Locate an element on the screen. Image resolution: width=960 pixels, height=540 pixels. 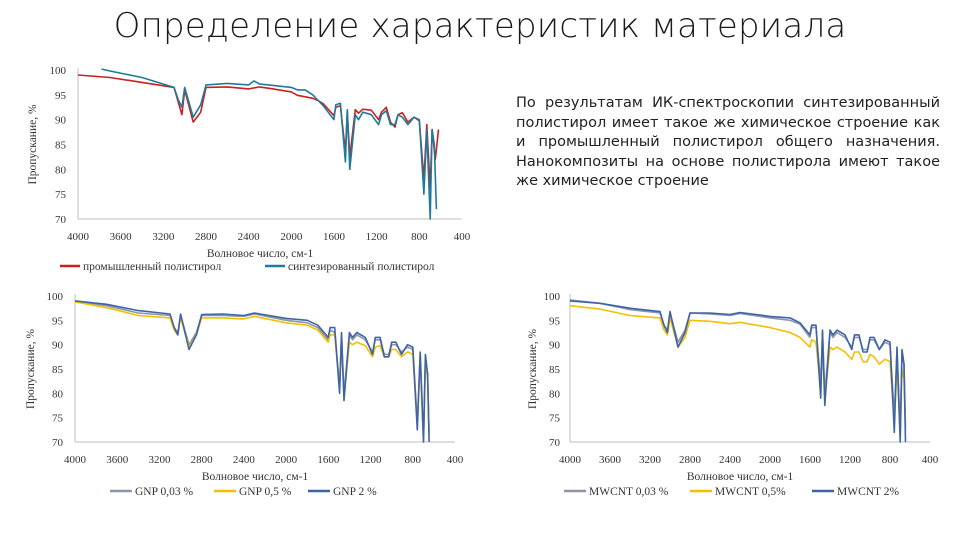
legend-label: синтезированный полистирол is located at coordinates (361, 267).